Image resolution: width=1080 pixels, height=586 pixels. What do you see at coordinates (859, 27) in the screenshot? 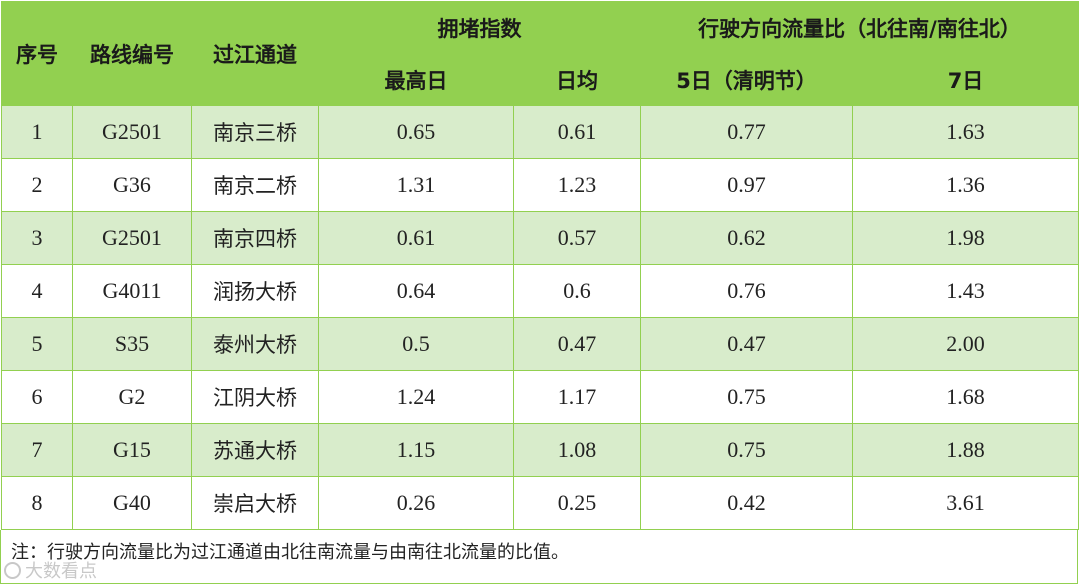
I see `header-flow-ratio: 行驶方向流量比（北往南/南往北）` at bounding box center [859, 27].